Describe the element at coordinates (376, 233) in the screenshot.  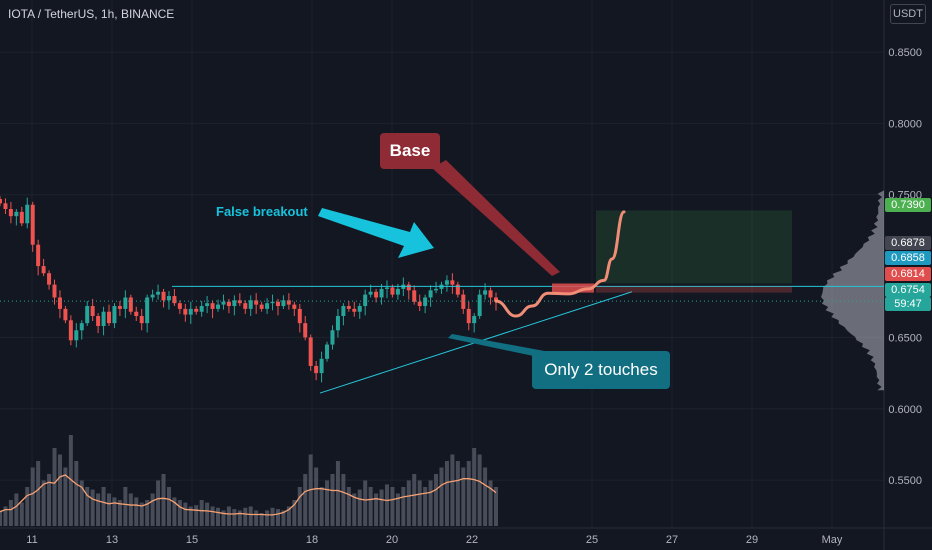
I see `false-breakout-arrow` at that location.